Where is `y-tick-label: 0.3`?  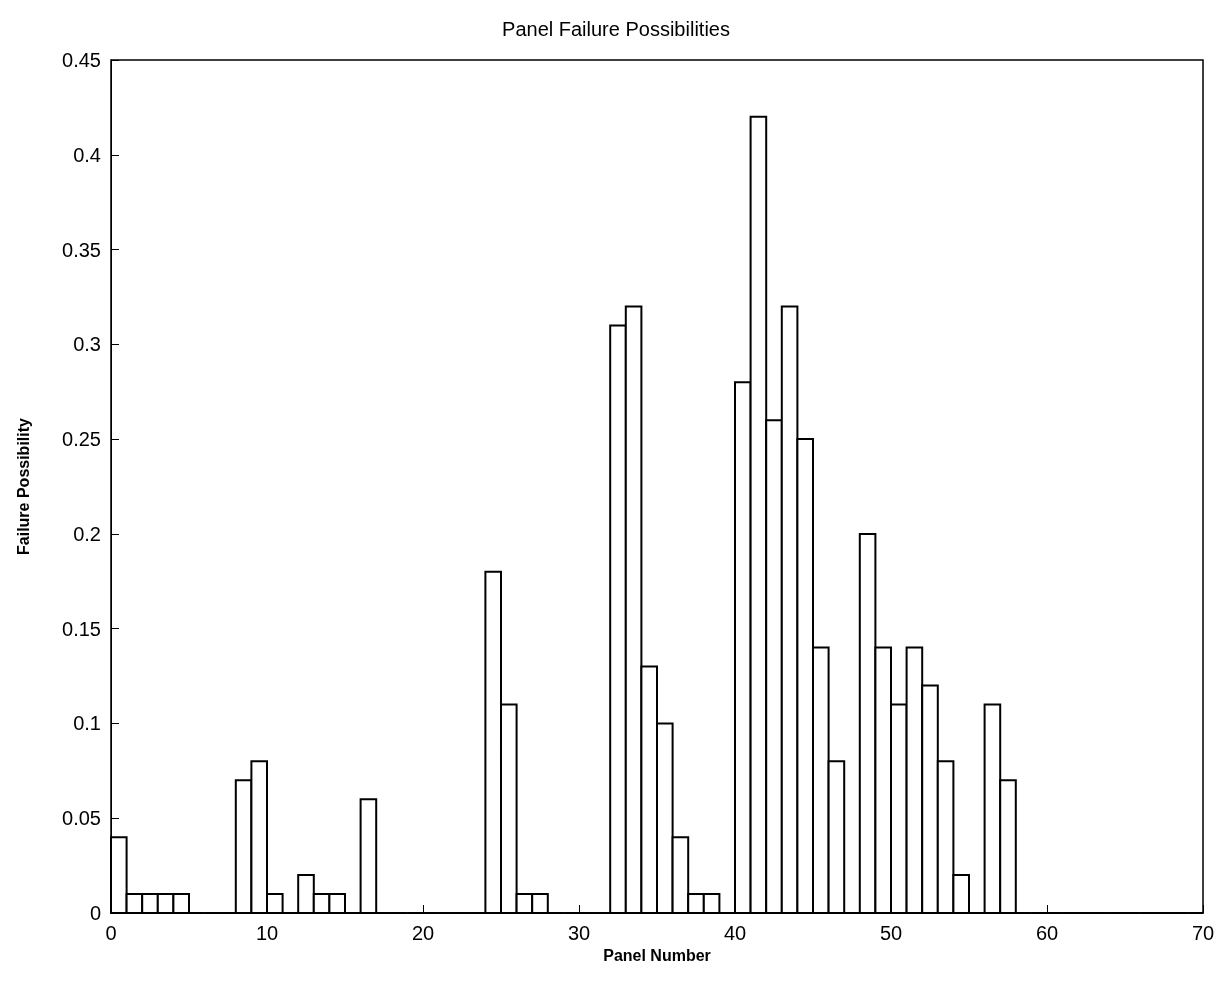 y-tick-label: 0.3 is located at coordinates (87, 344).